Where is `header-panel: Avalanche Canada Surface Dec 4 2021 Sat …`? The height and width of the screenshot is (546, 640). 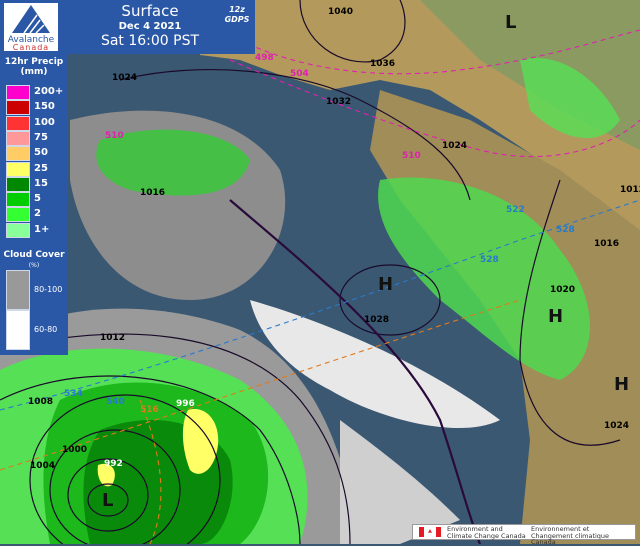 header-panel: Avalanche Canada Surface Dec 4 2021 Sat … is located at coordinates (127, 27).